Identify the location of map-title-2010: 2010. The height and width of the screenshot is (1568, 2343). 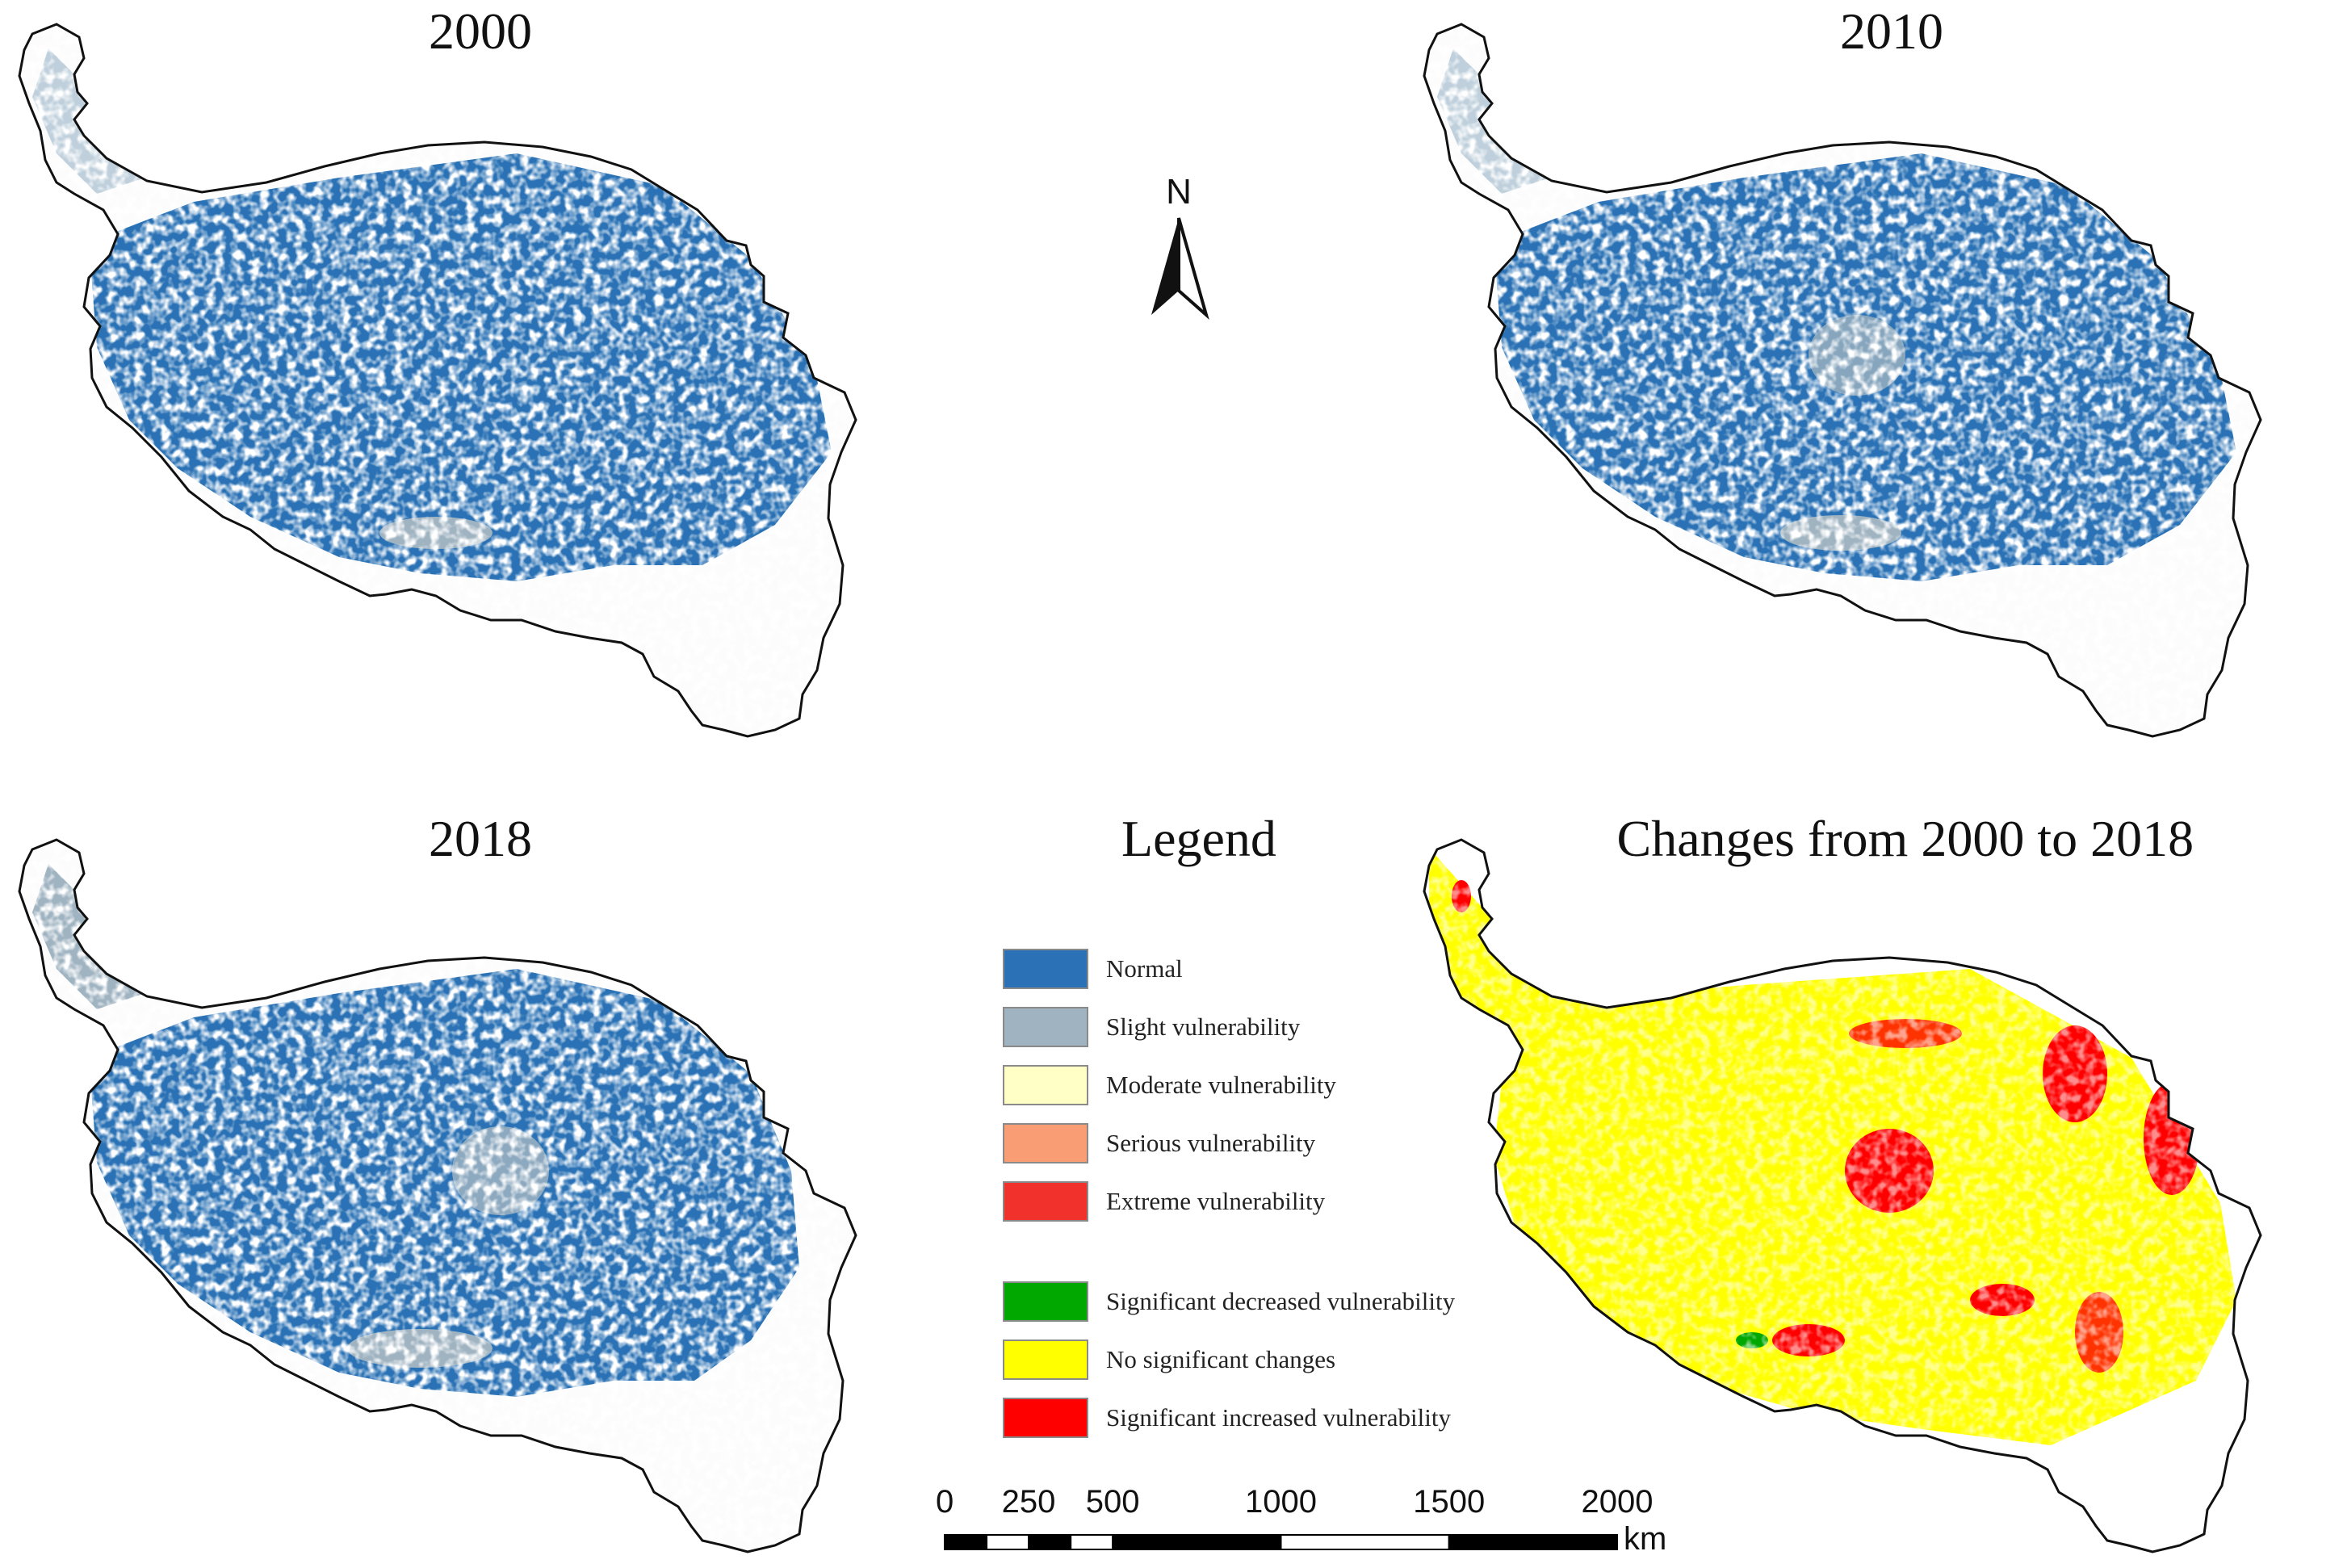
(1891, 31).